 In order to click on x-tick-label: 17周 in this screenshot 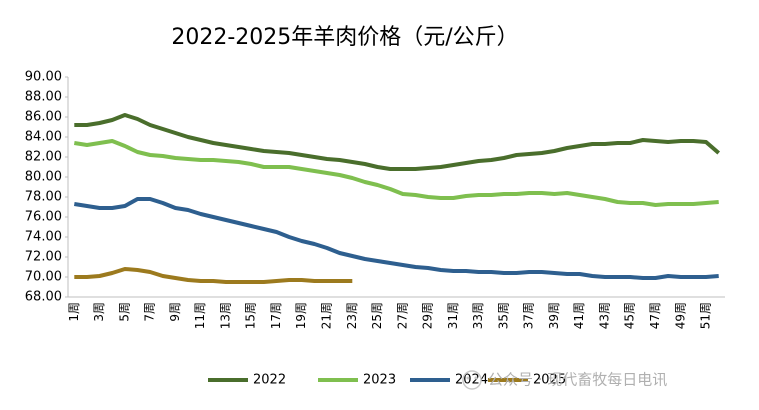, I will do `click(276, 315)`.